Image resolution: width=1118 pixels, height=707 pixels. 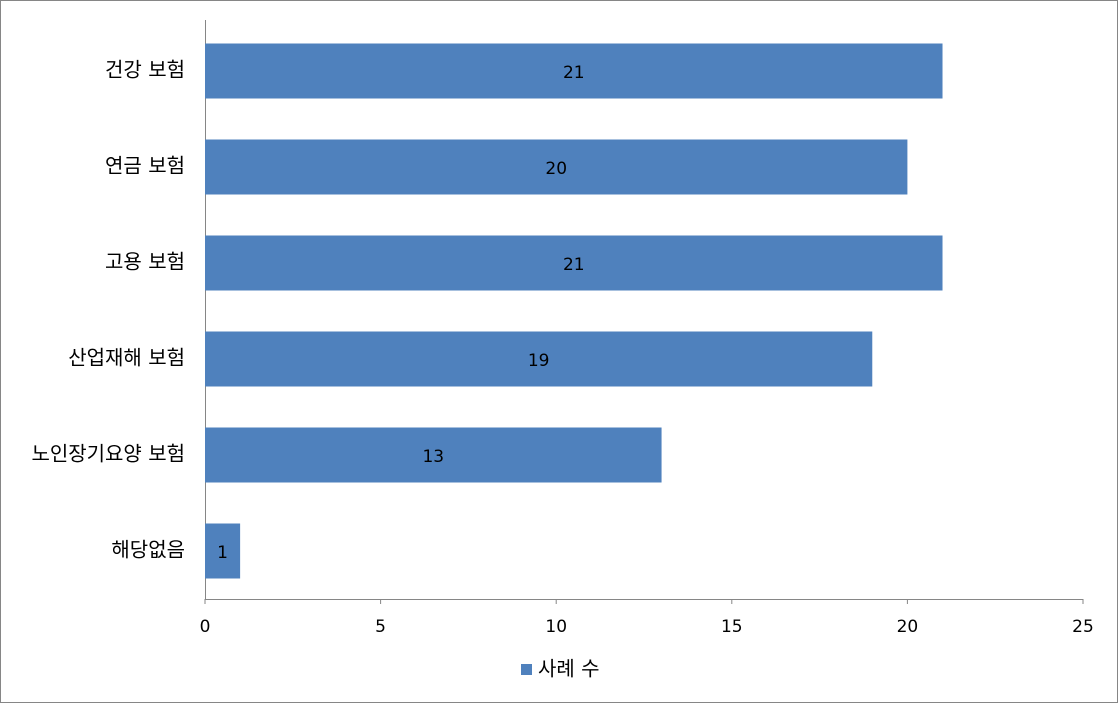 What do you see at coordinates (145, 166) in the screenshot?
I see `y-tick-label: 연금 보험` at bounding box center [145, 166].